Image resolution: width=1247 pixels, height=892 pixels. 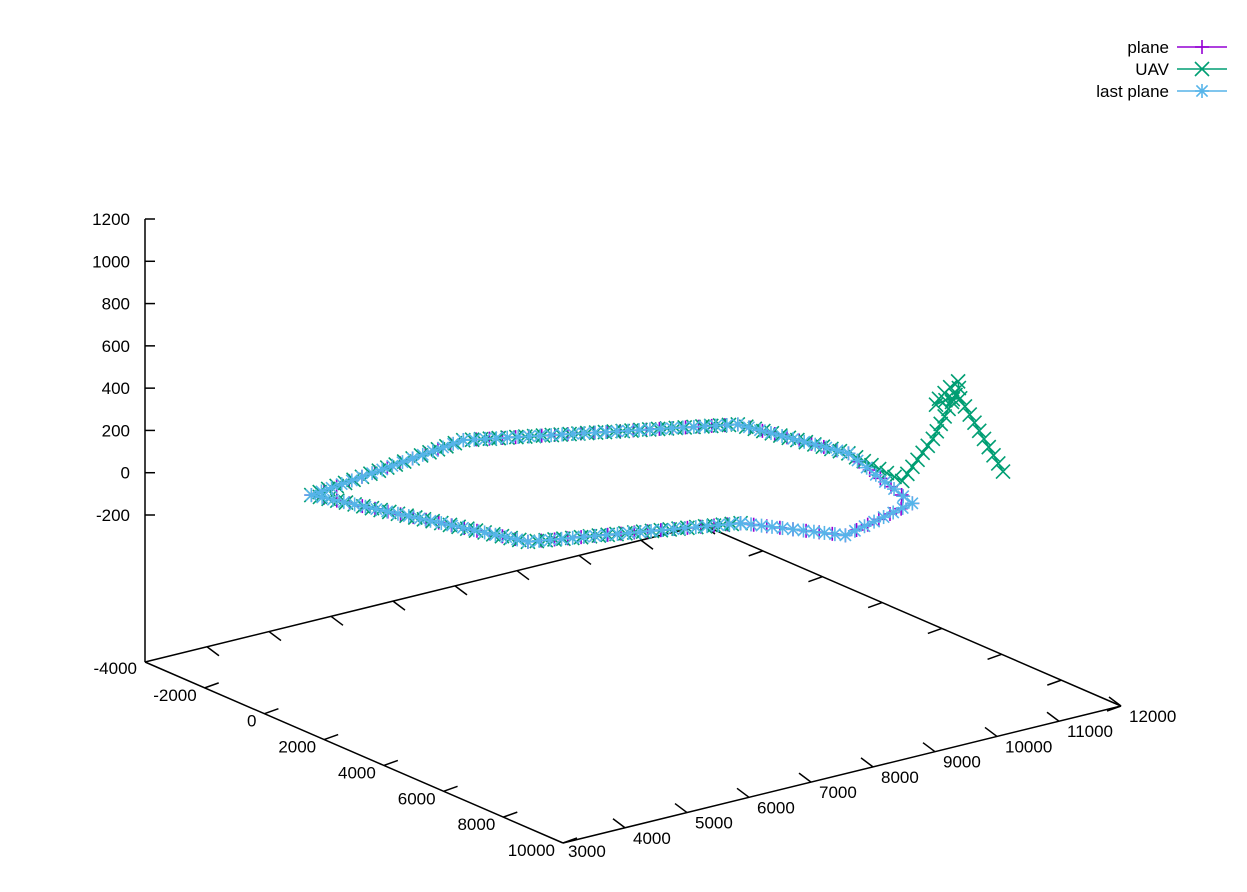 I want to click on y-tick-label: 10000, so click(x=1028, y=746).